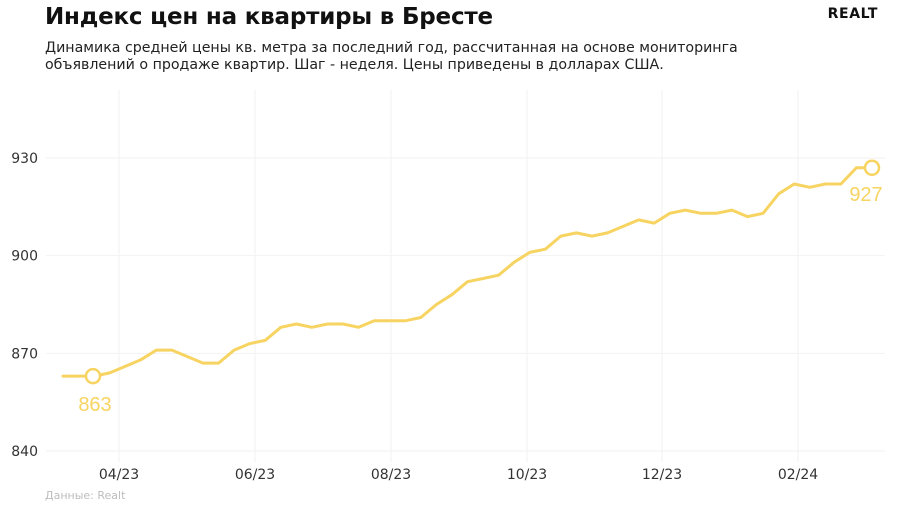  What do you see at coordinates (24, 305) in the screenshot?
I see `y-axis: 840 870 900 930` at bounding box center [24, 305].